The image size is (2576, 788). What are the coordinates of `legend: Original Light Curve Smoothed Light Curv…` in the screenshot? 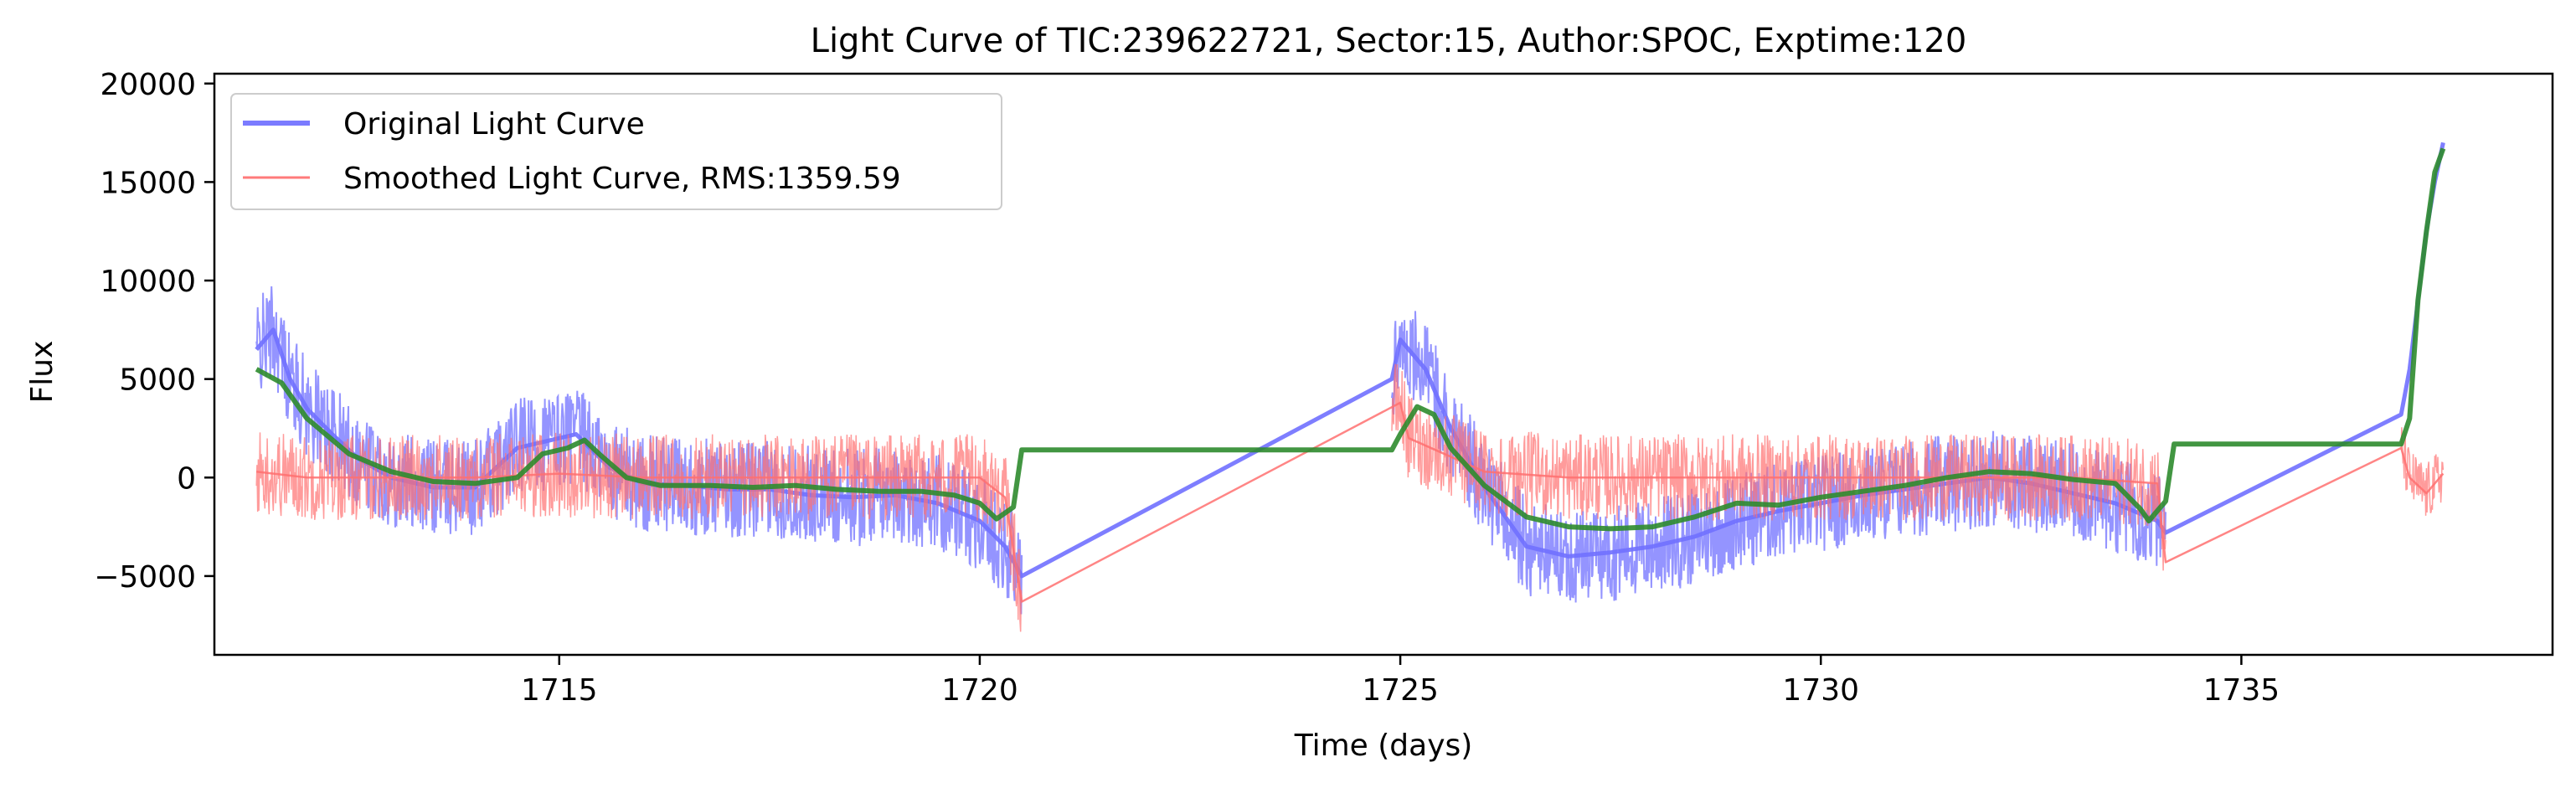 It's located at (616, 151).